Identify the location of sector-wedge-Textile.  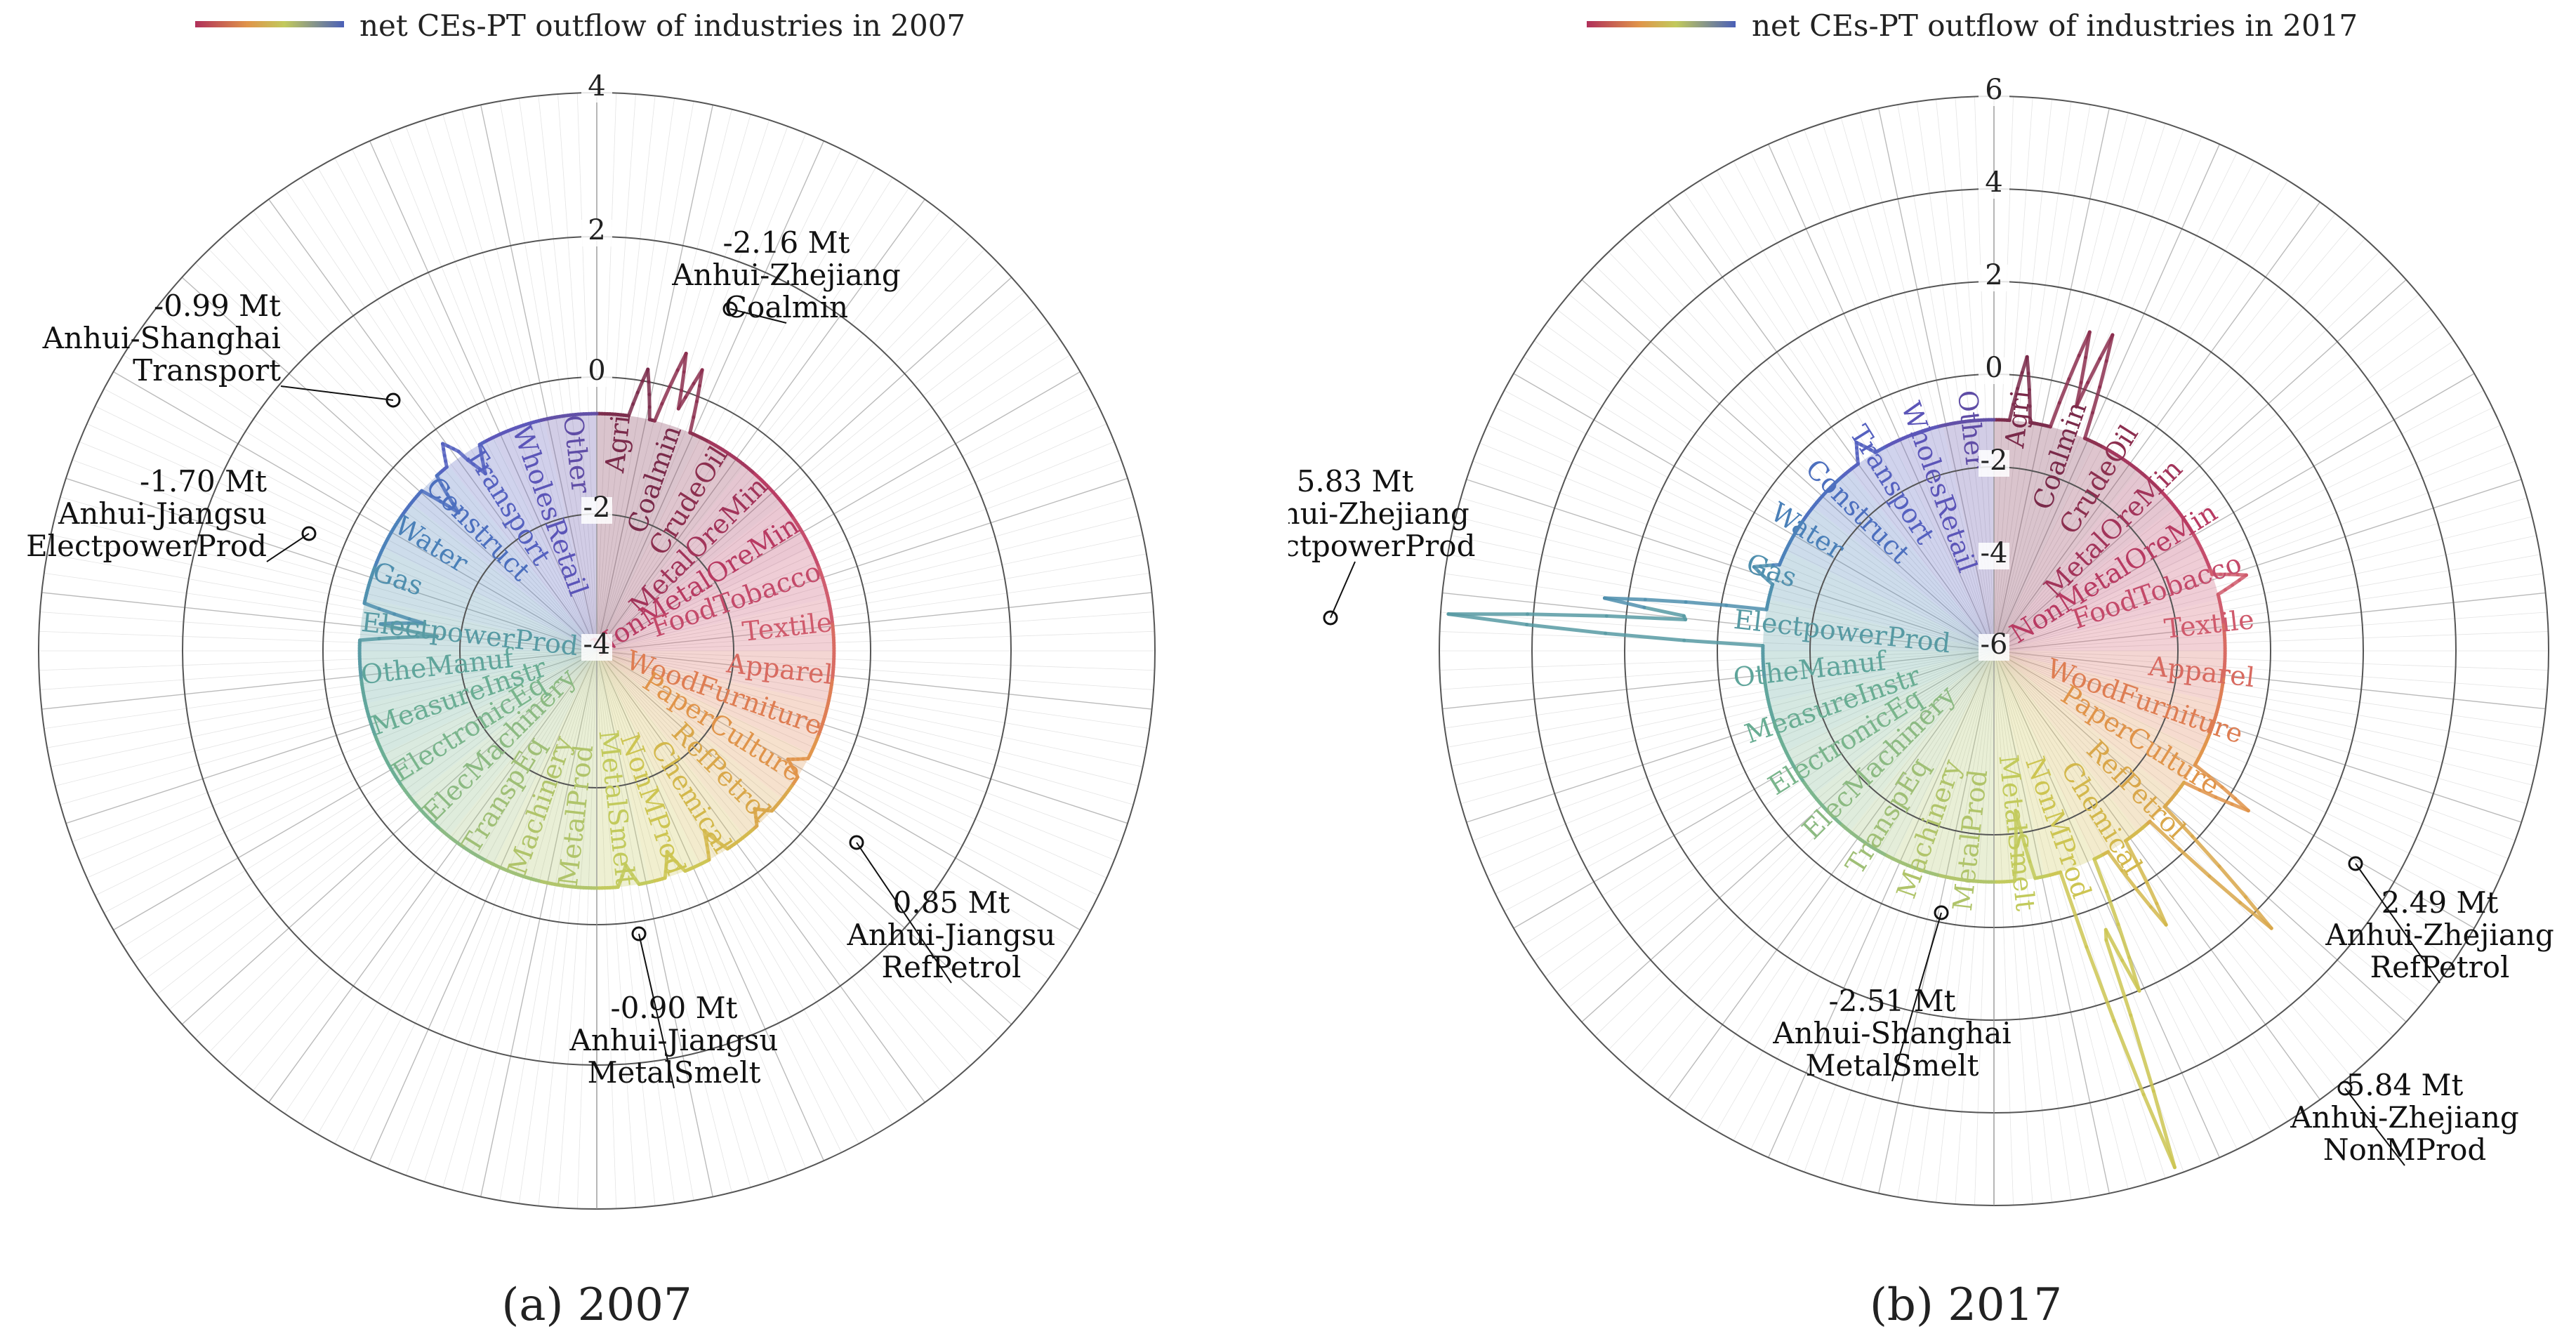
(2110, 625).